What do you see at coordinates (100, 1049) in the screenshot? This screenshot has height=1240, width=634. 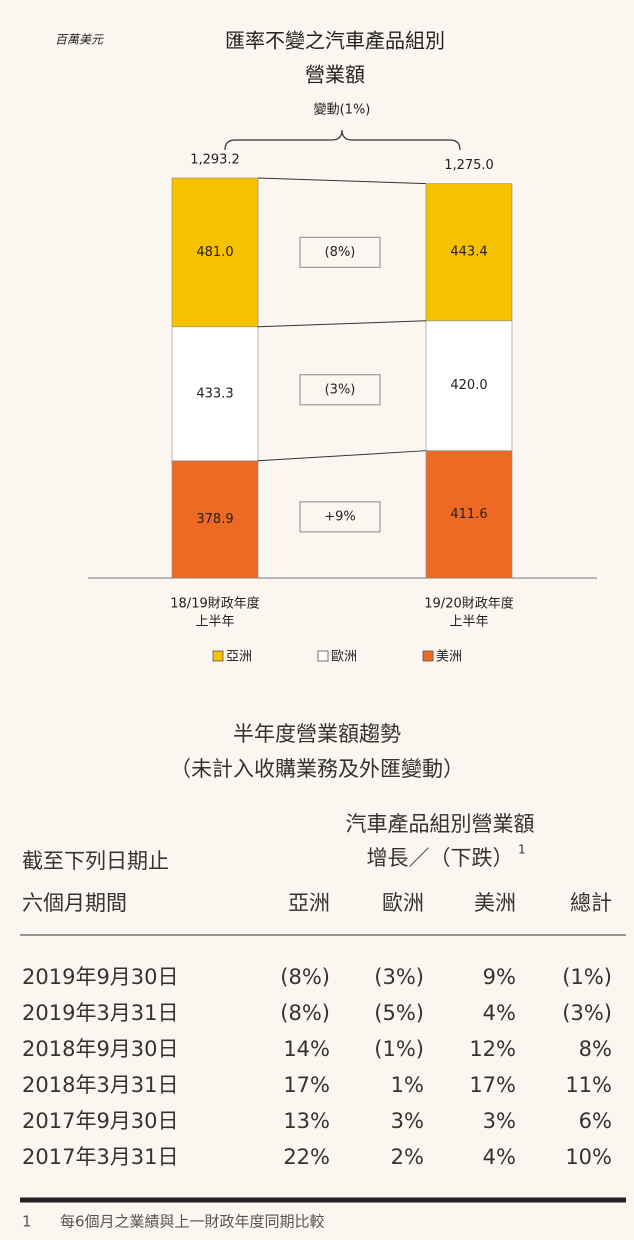 I see `row-label: 2018年9月30日` at bounding box center [100, 1049].